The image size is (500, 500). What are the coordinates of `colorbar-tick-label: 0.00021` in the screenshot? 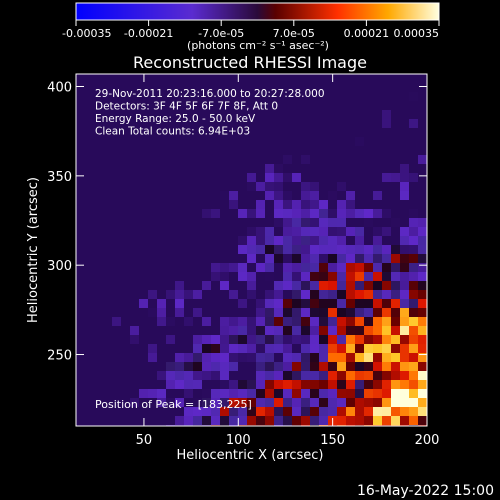 It's located at (367, 33).